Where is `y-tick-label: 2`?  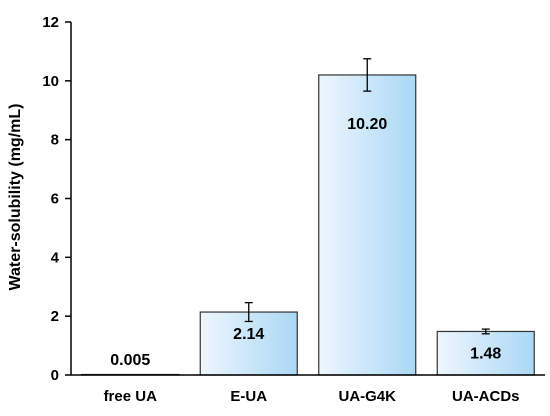
y-tick-label: 2 is located at coordinates (55, 316).